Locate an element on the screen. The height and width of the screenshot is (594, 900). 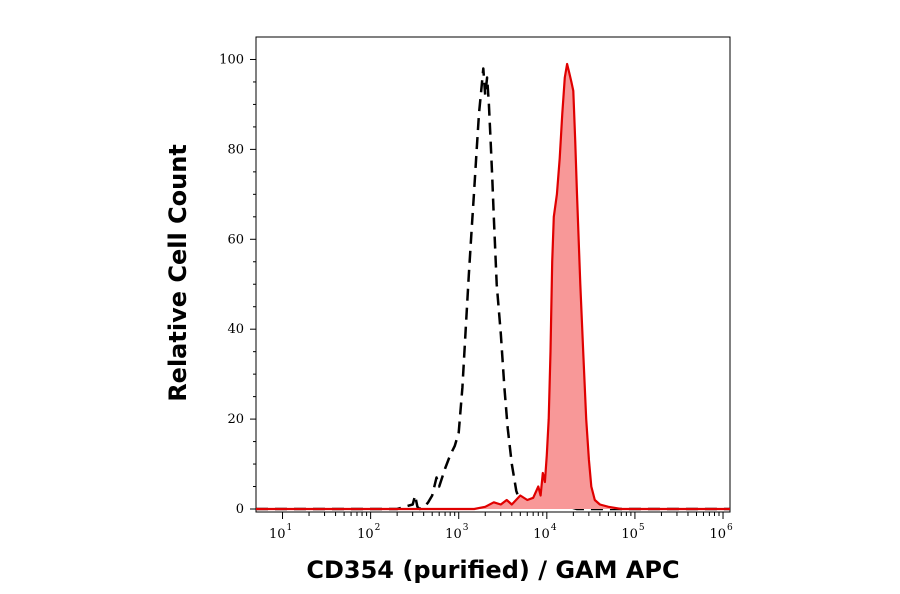
x-tick-exponent: 3 is located at coordinates (466, 528).